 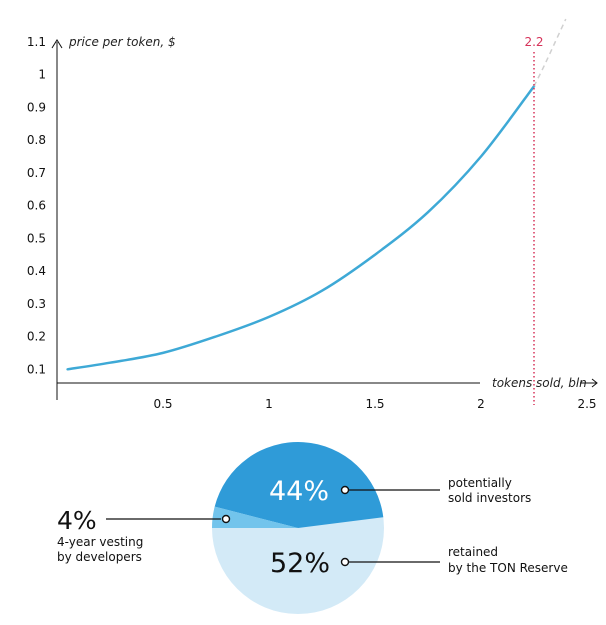 What do you see at coordinates (36, 271) in the screenshot?
I see `y-tick-label: 0.4` at bounding box center [36, 271].